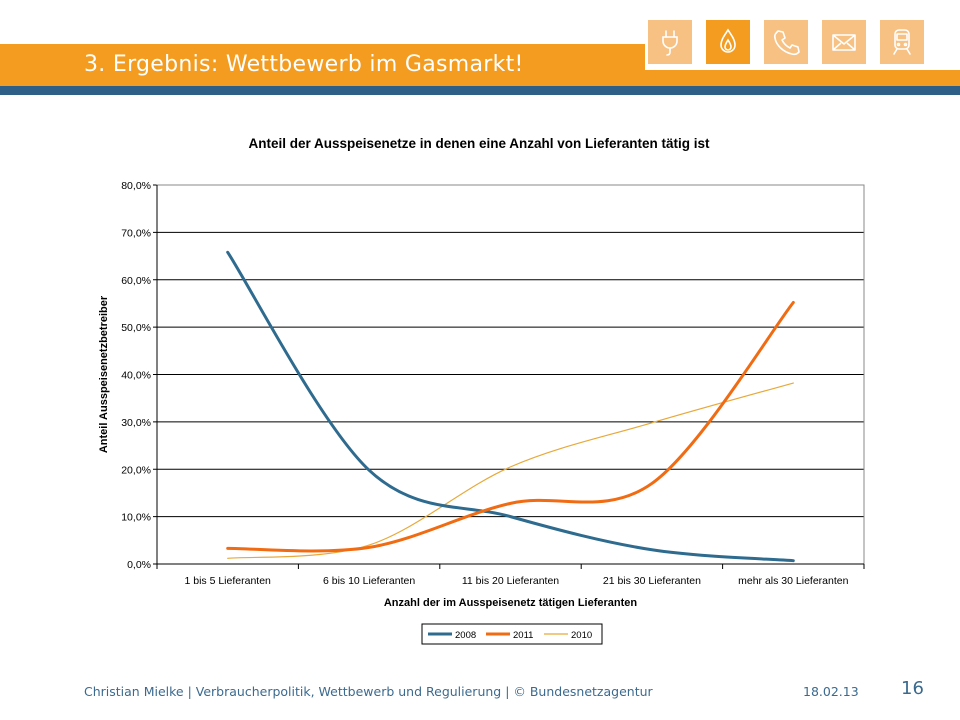  I want to click on legend, so click(512, 634).